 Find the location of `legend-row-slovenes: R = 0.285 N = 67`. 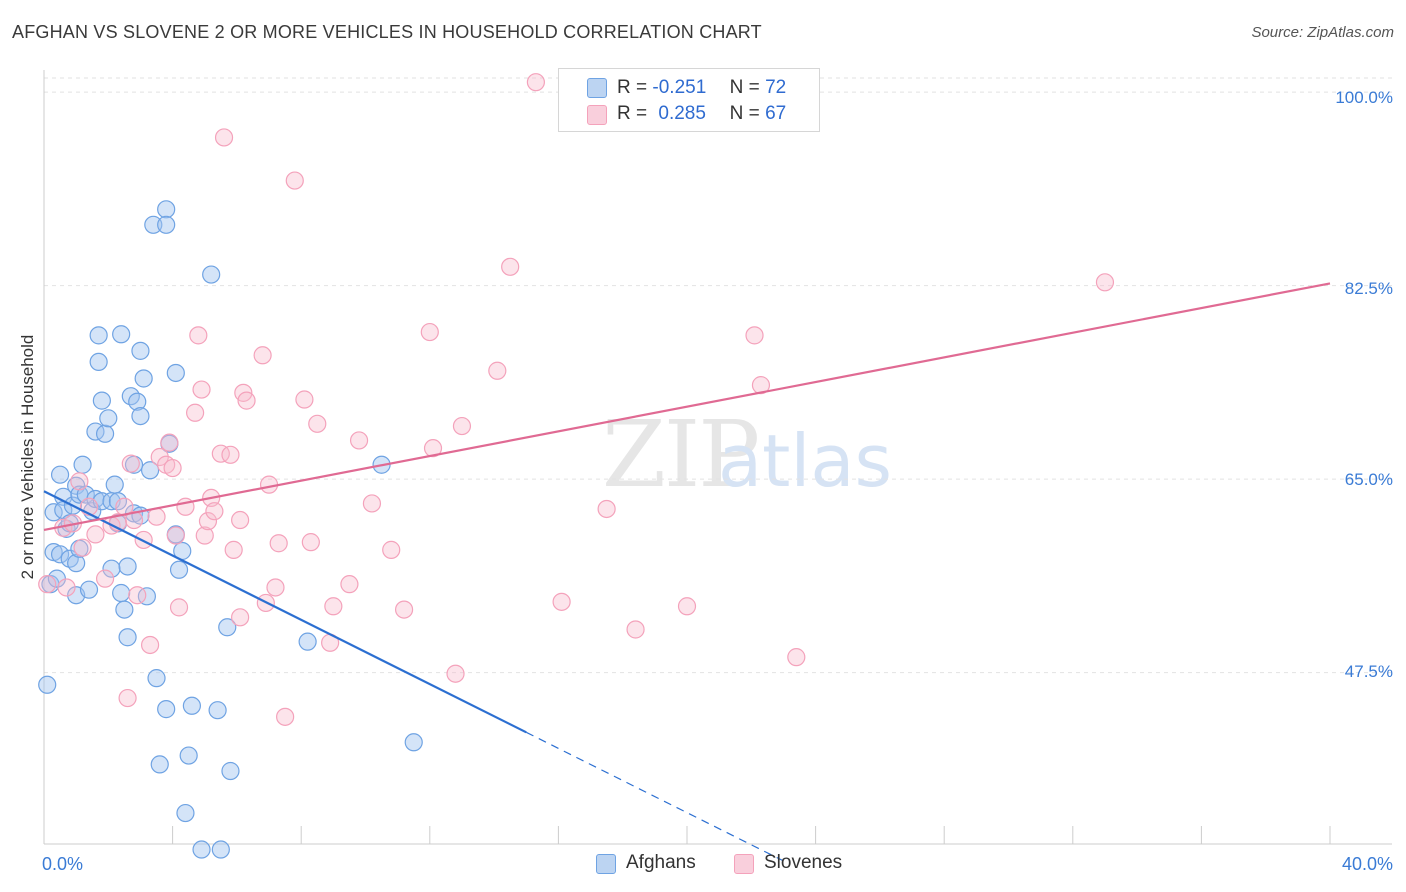

legend-row-slovenes: R = 0.285 N = 67 is located at coordinates (701, 114).